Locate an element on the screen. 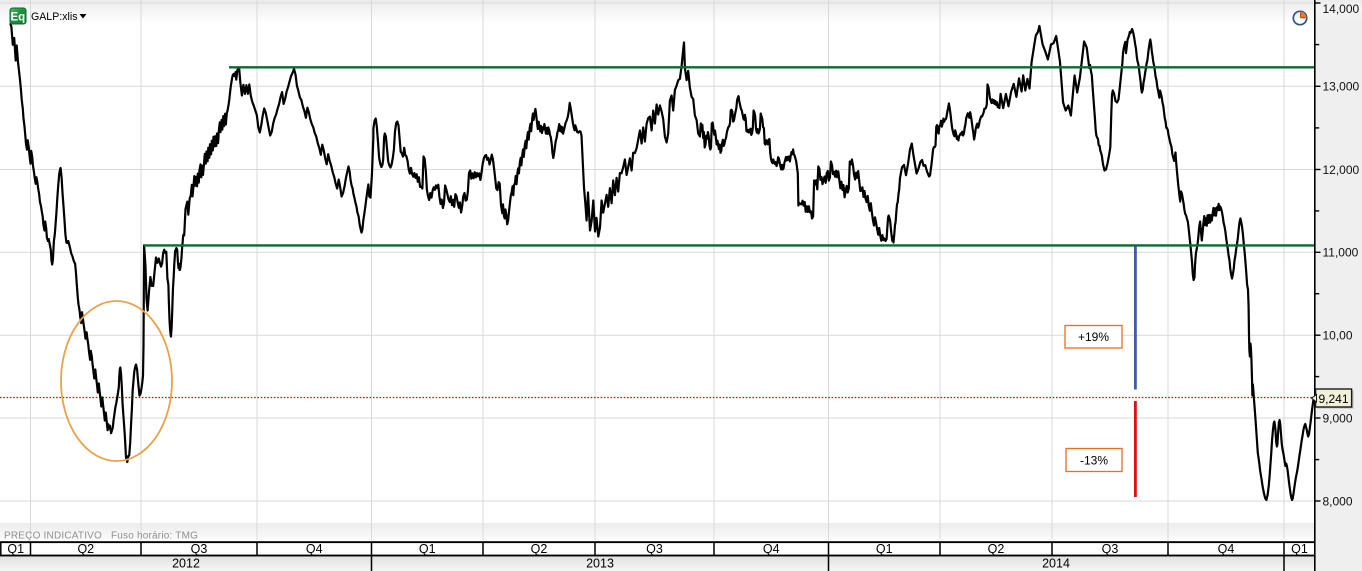 This screenshot has width=1362, height=571. svg-text: GALP:xlis is located at coordinates (54, 17).